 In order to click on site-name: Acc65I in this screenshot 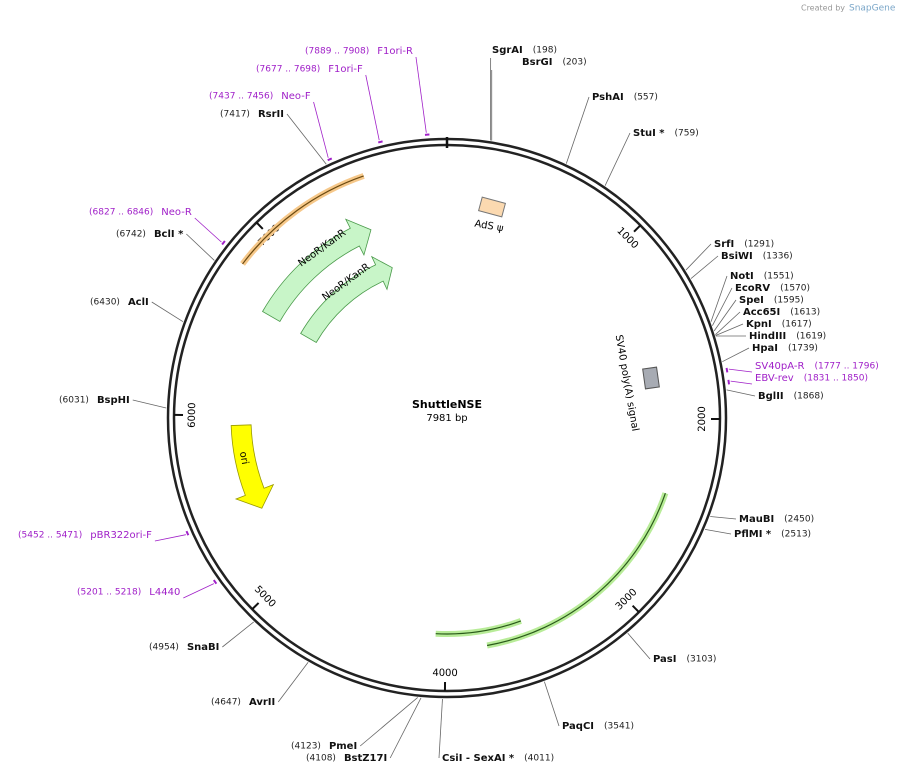, I will do `click(761, 312)`.